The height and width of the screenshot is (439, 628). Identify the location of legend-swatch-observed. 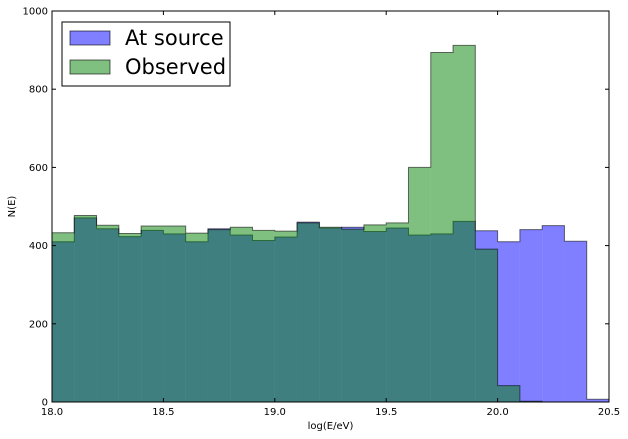
(90, 67).